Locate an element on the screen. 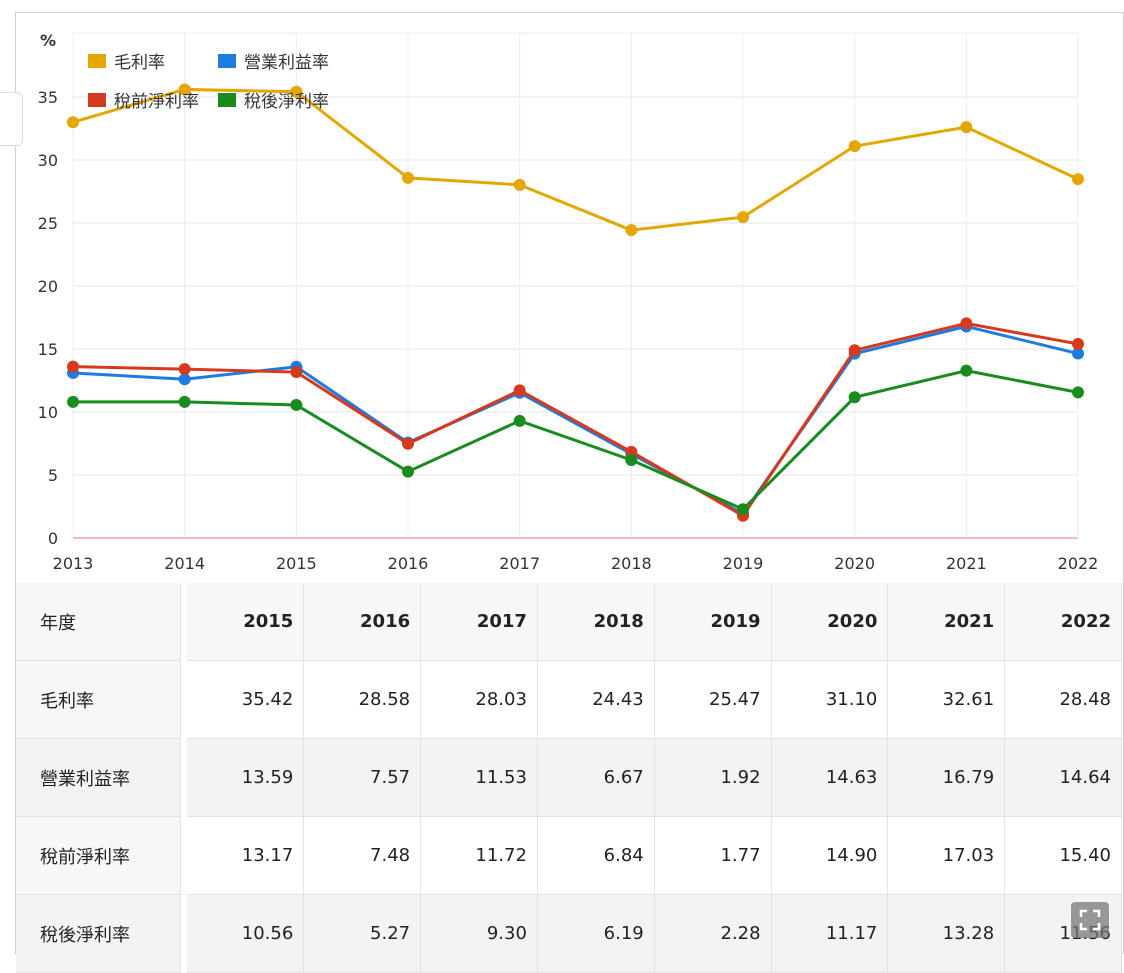  legend-item: 營業利益率 is located at coordinates (288, 60).